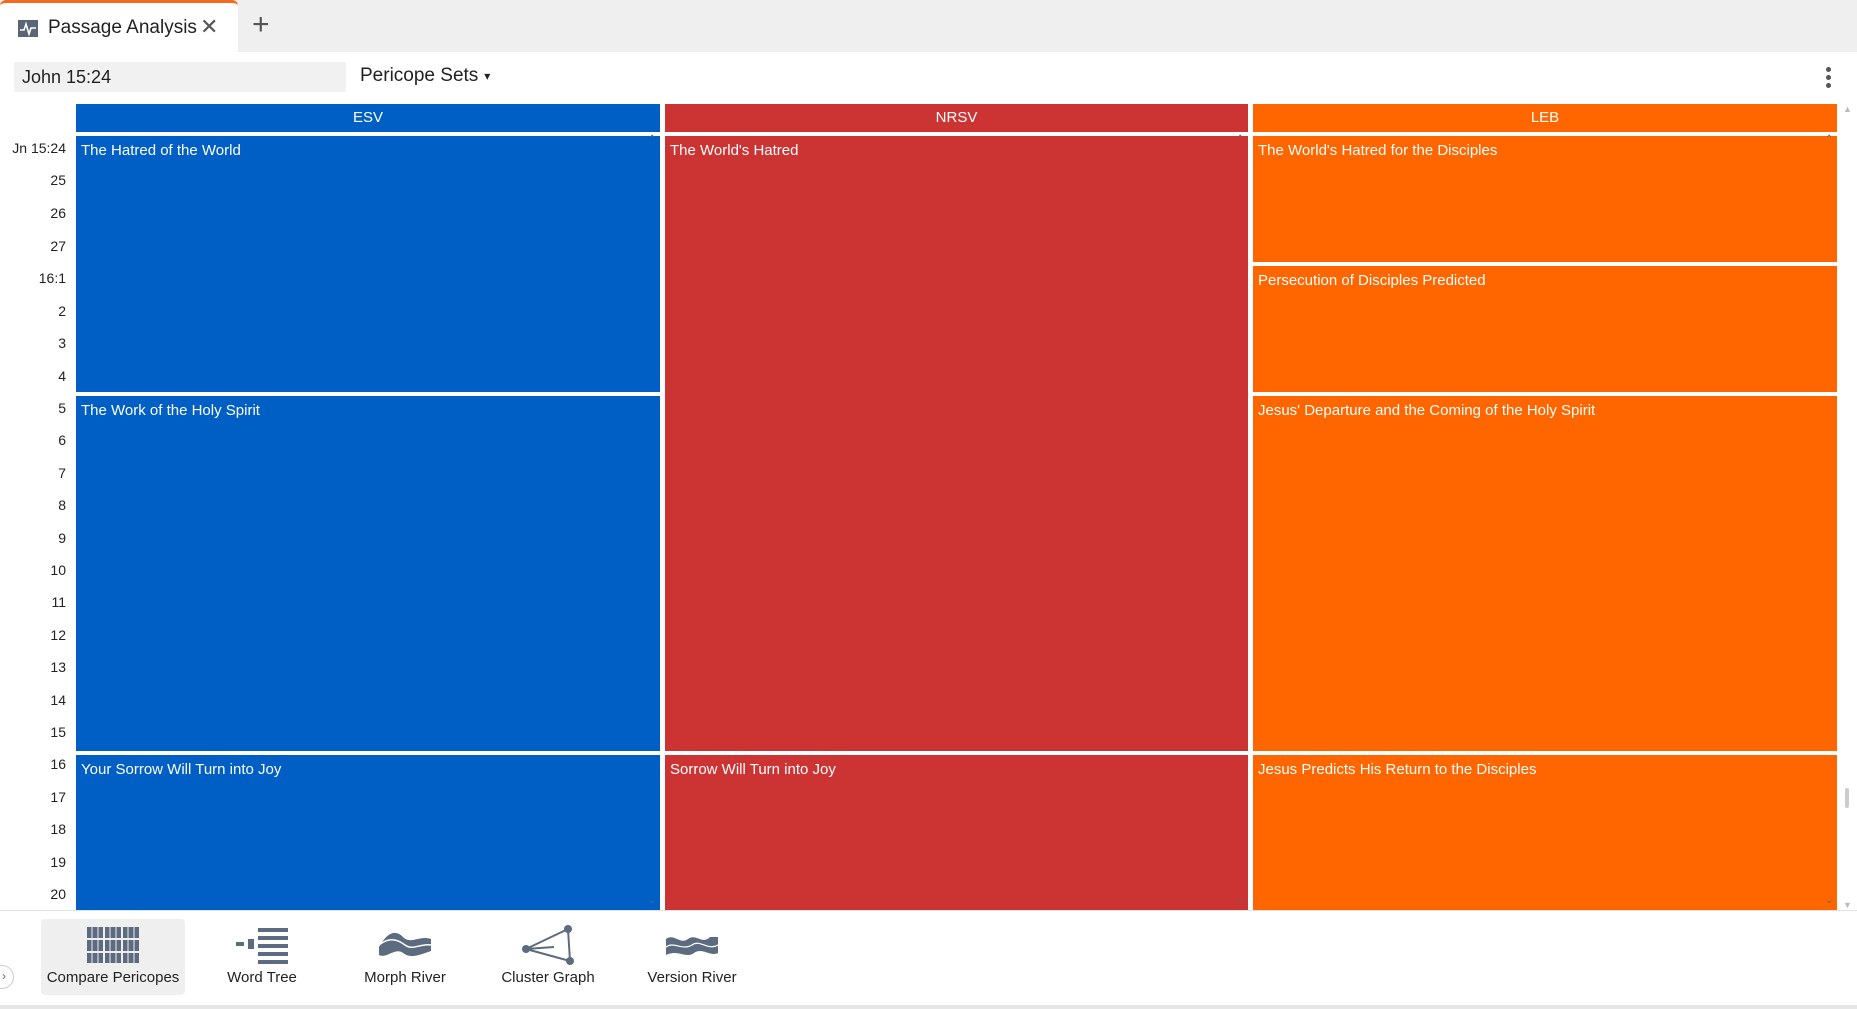 This screenshot has height=1009, width=1857. Describe the element at coordinates (692, 957) in the screenshot. I see `tool-version-river: Version River` at that location.